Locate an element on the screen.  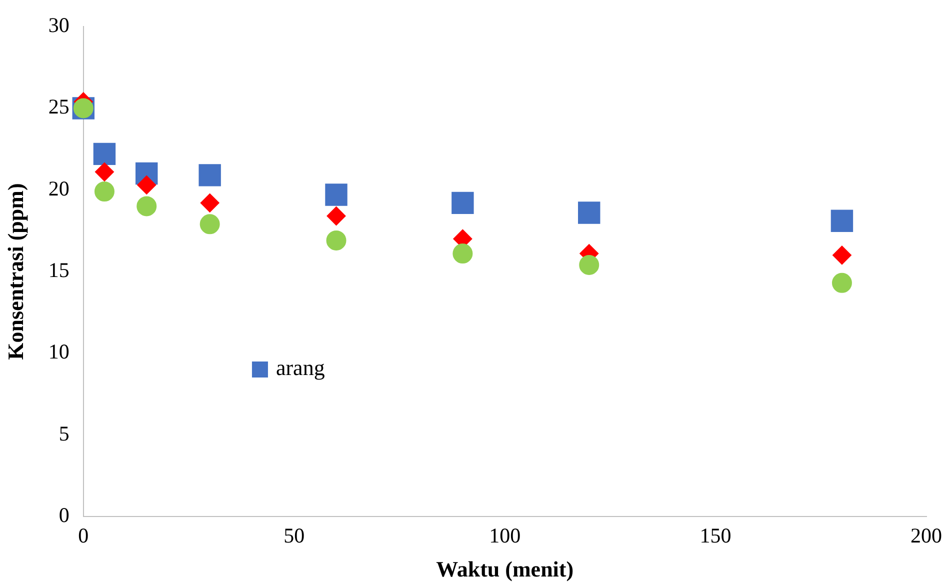
x-tick-label: 50 is located at coordinates (294, 536).